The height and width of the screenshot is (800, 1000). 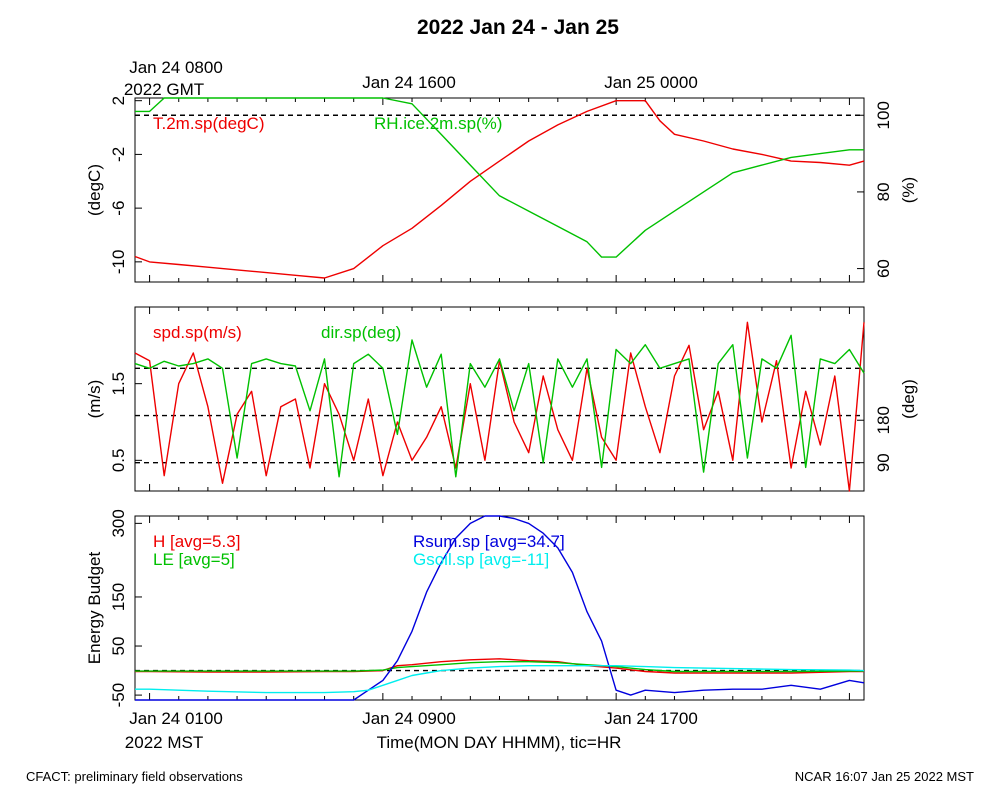 I want to click on y-tick-label-right: 80, so click(x=883, y=191).